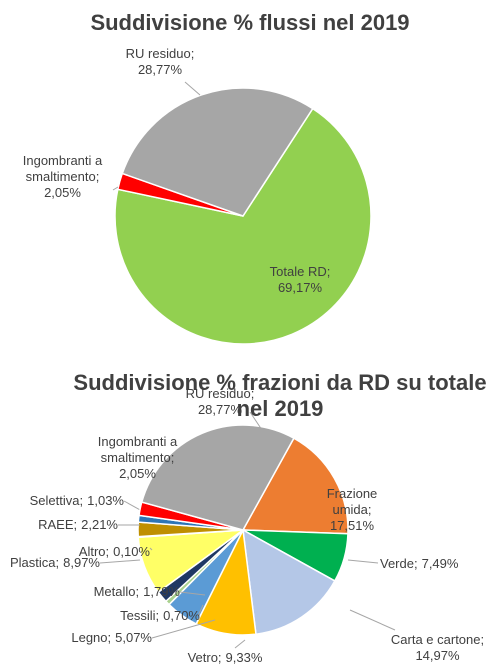 The width and height of the screenshot is (500, 666). I want to click on data-label: Carta e cartone; 14,97%, so click(437, 648).